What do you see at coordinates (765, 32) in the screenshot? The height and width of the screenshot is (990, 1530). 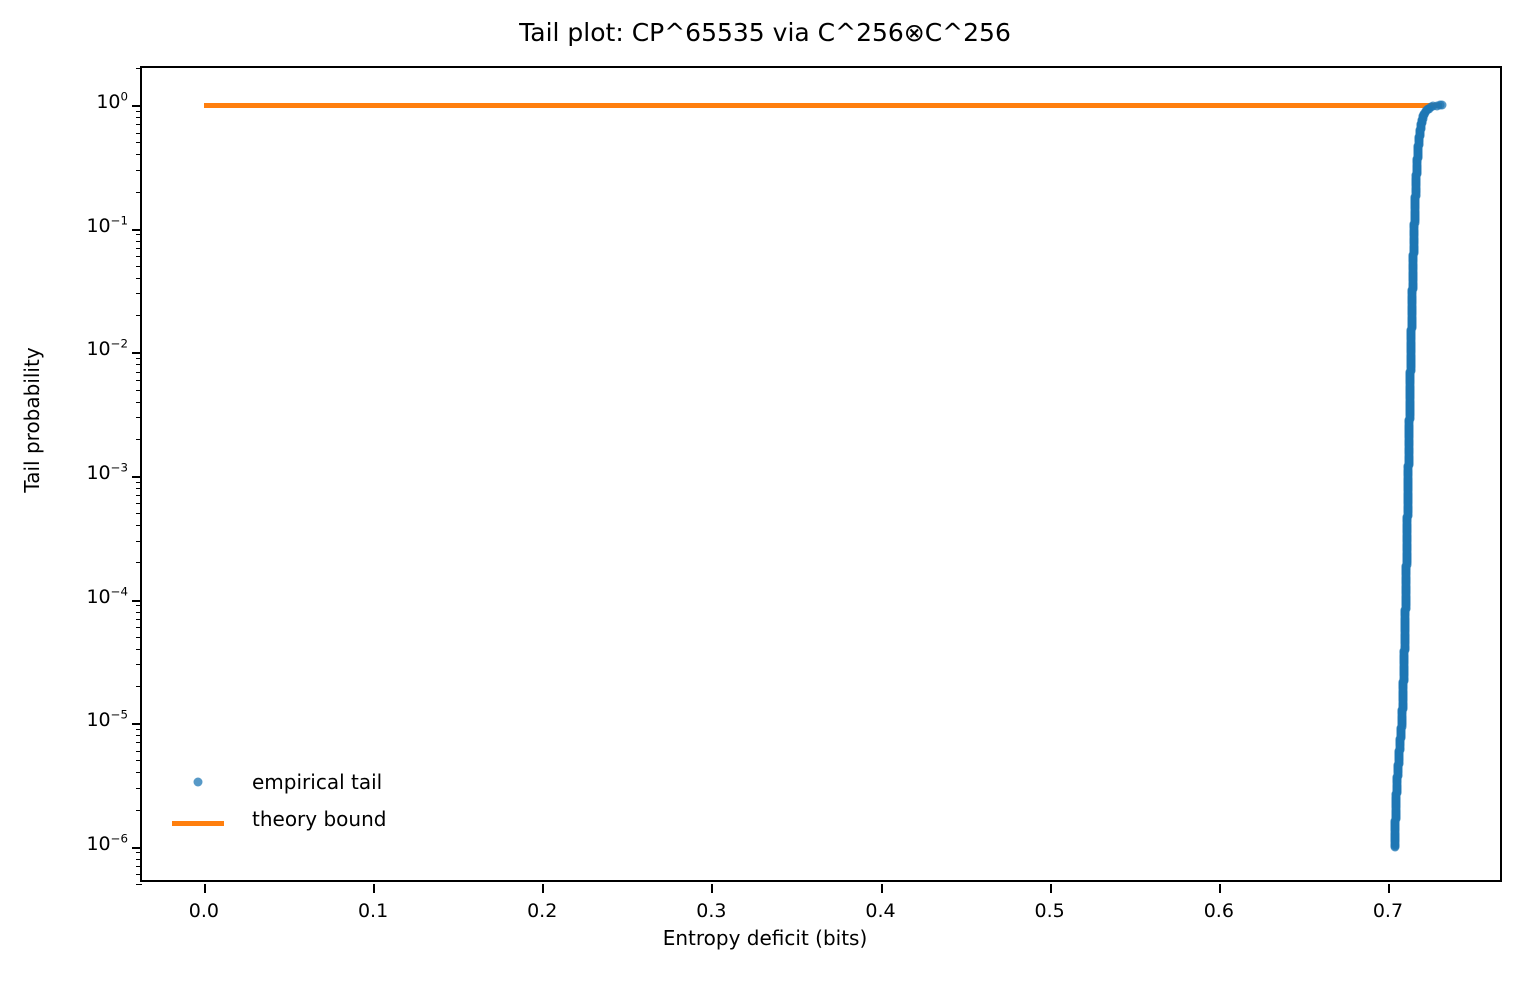 I see `chart-title: Tail plot: CP^65535 via C^256⊗C^256` at bounding box center [765, 32].